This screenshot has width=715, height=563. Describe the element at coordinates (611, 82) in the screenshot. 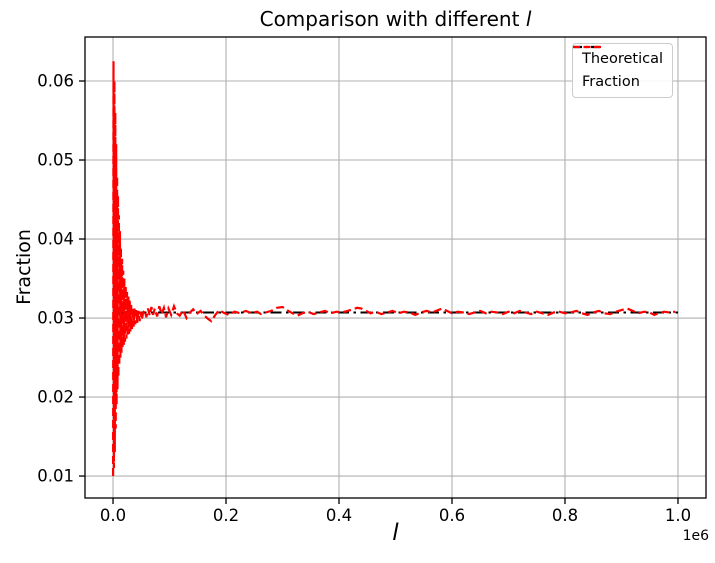

I see `legend-label: Fraction` at that location.